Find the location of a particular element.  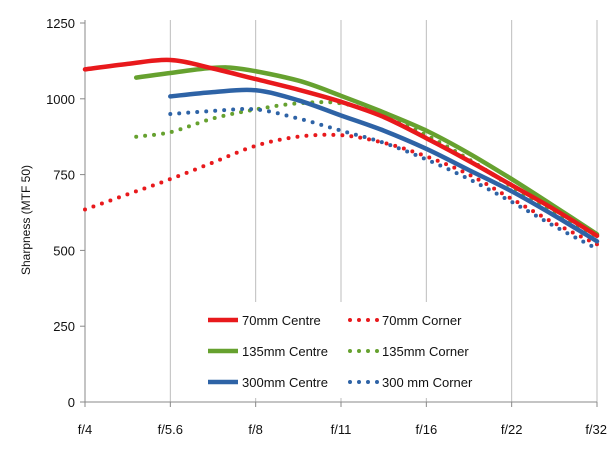

x-tick-label: f/4 is located at coordinates (85, 429).